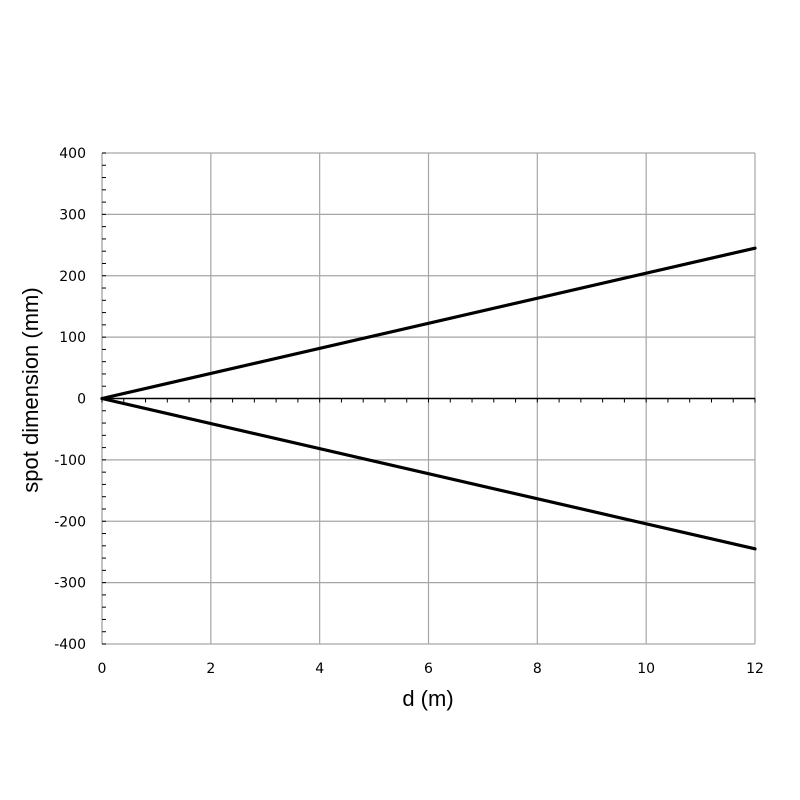 This screenshot has height=800, width=800. What do you see at coordinates (81, 400) in the screenshot?
I see `y-tick-label: 0` at bounding box center [81, 400].